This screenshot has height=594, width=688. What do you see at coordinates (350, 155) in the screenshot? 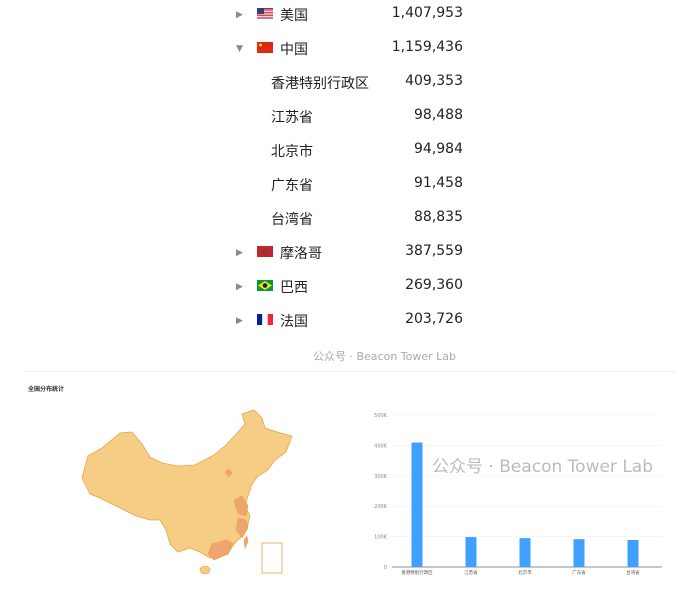
I see `region-row: 北京市 94,984` at bounding box center [350, 155].